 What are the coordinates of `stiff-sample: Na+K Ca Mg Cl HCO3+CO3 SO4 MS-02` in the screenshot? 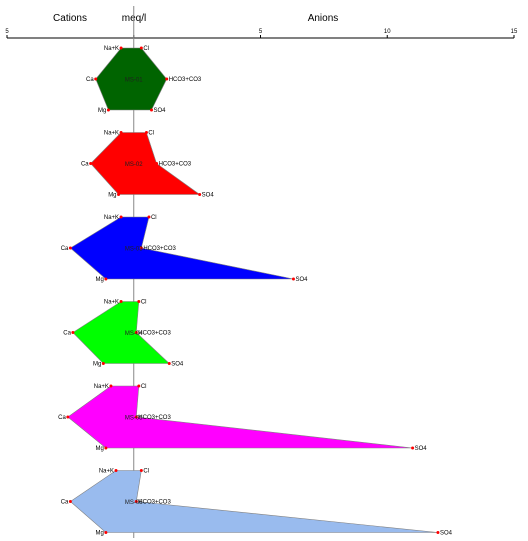 It's located at (147, 165).